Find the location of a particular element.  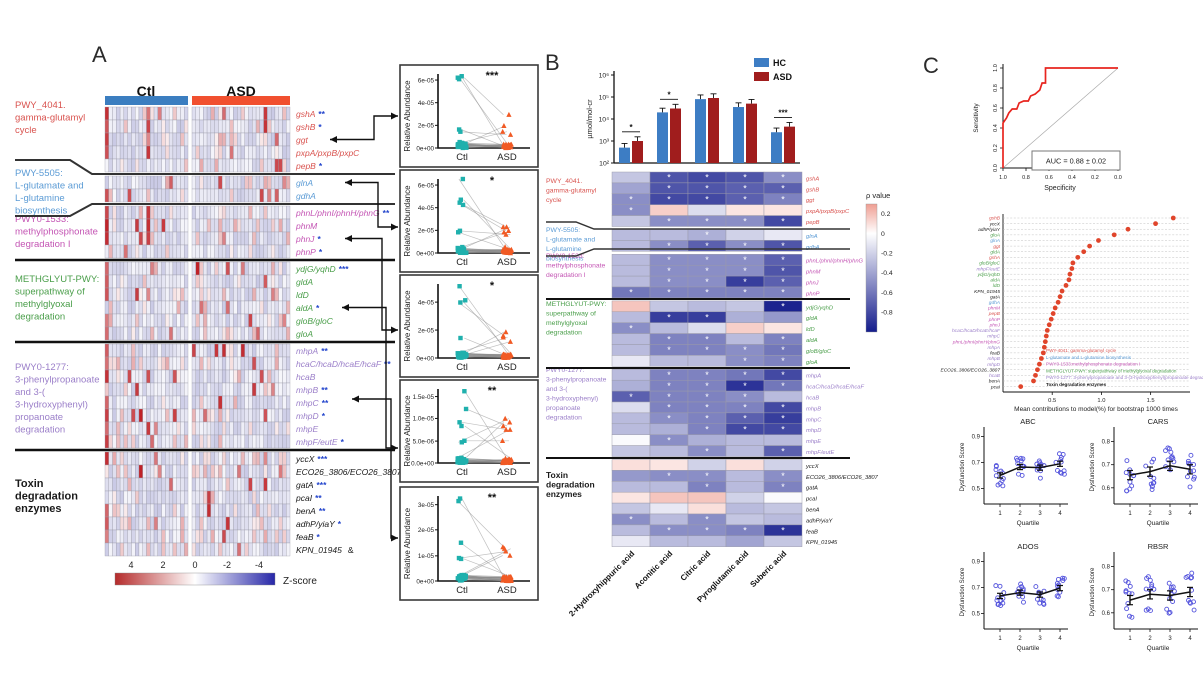

asd-bar is located at coordinates (751, 133).